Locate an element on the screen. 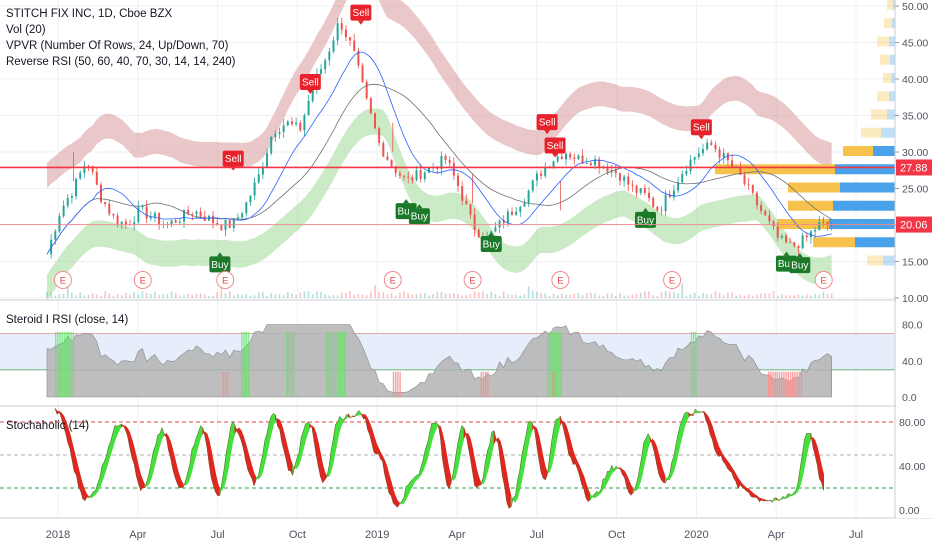  time-tick-label: Oct is located at coordinates (616, 535).